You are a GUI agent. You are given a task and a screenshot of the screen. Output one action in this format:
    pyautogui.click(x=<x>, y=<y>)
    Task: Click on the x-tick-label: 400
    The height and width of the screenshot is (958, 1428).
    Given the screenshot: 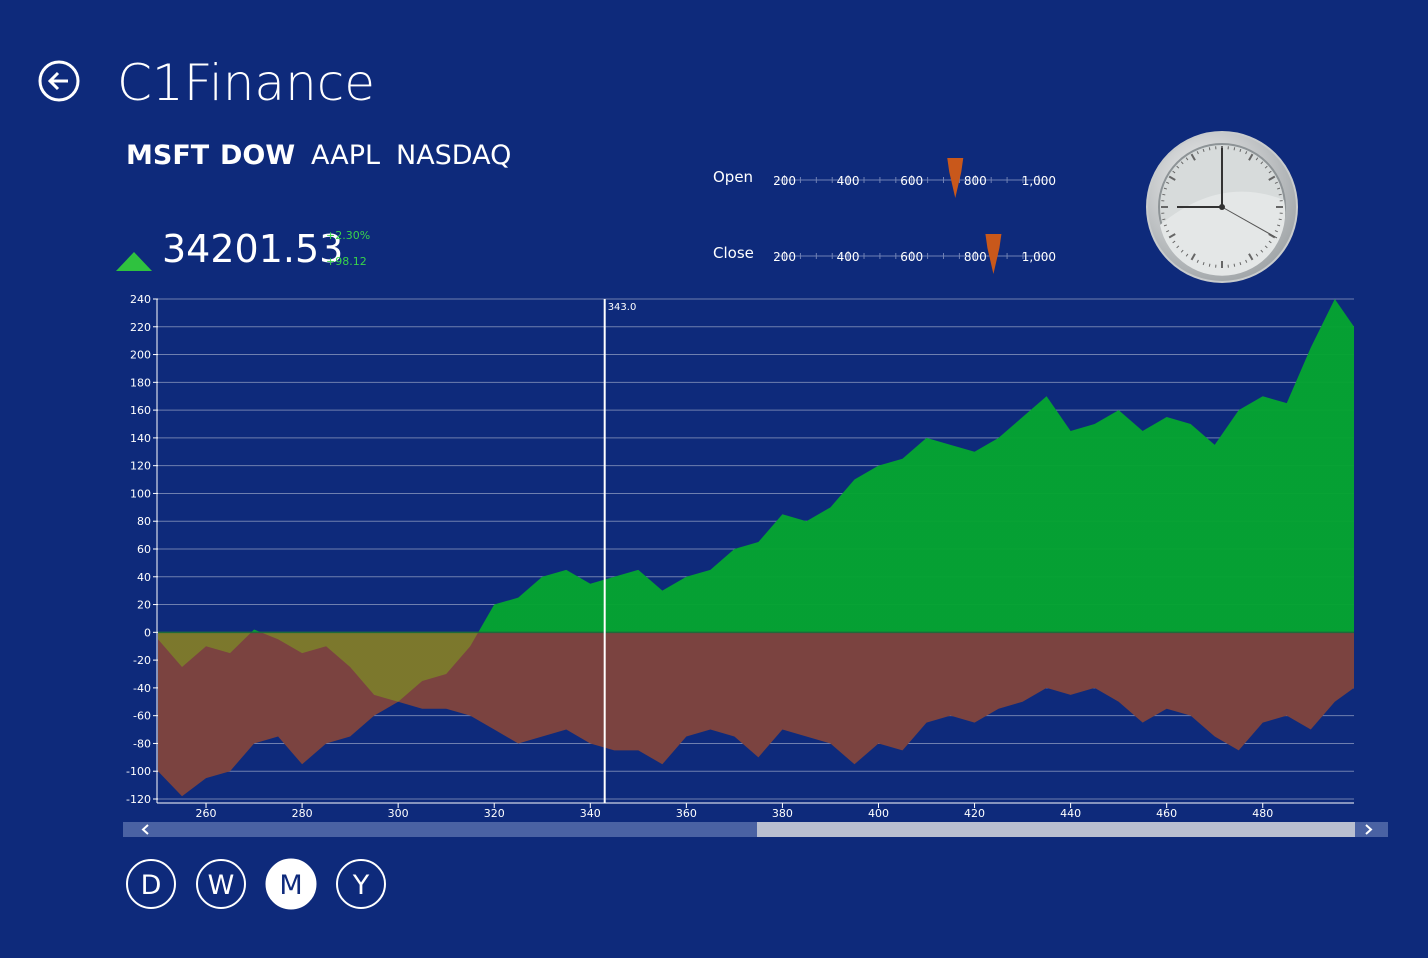 What is the action you would take?
    pyautogui.click(x=878, y=813)
    